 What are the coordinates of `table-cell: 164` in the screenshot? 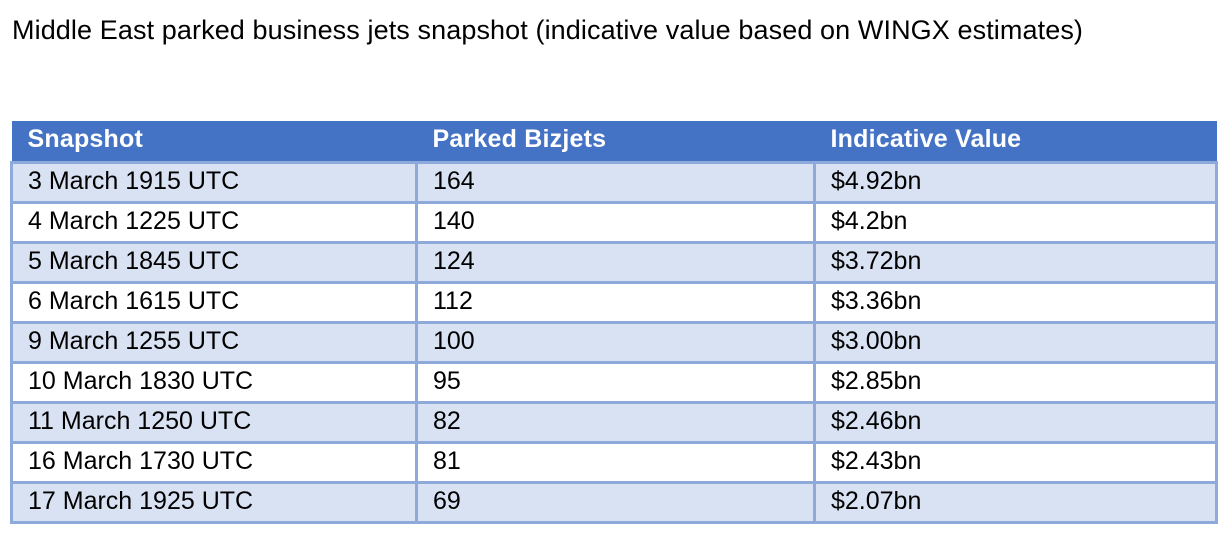 It's located at (615, 182).